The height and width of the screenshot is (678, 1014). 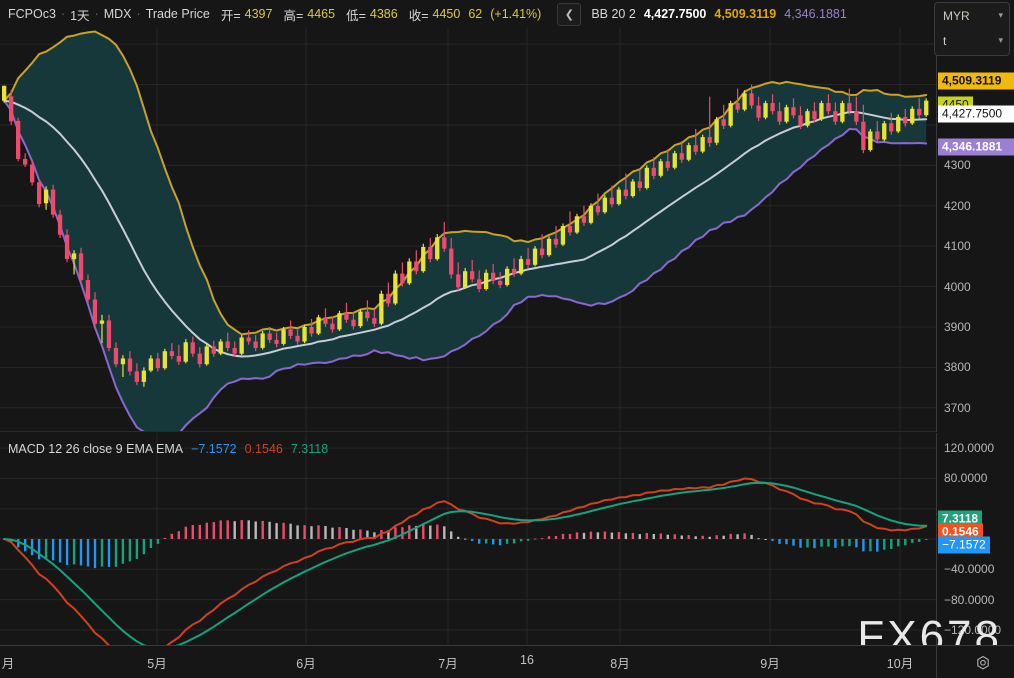 I want to click on currency-value: MYR, so click(x=956, y=15).